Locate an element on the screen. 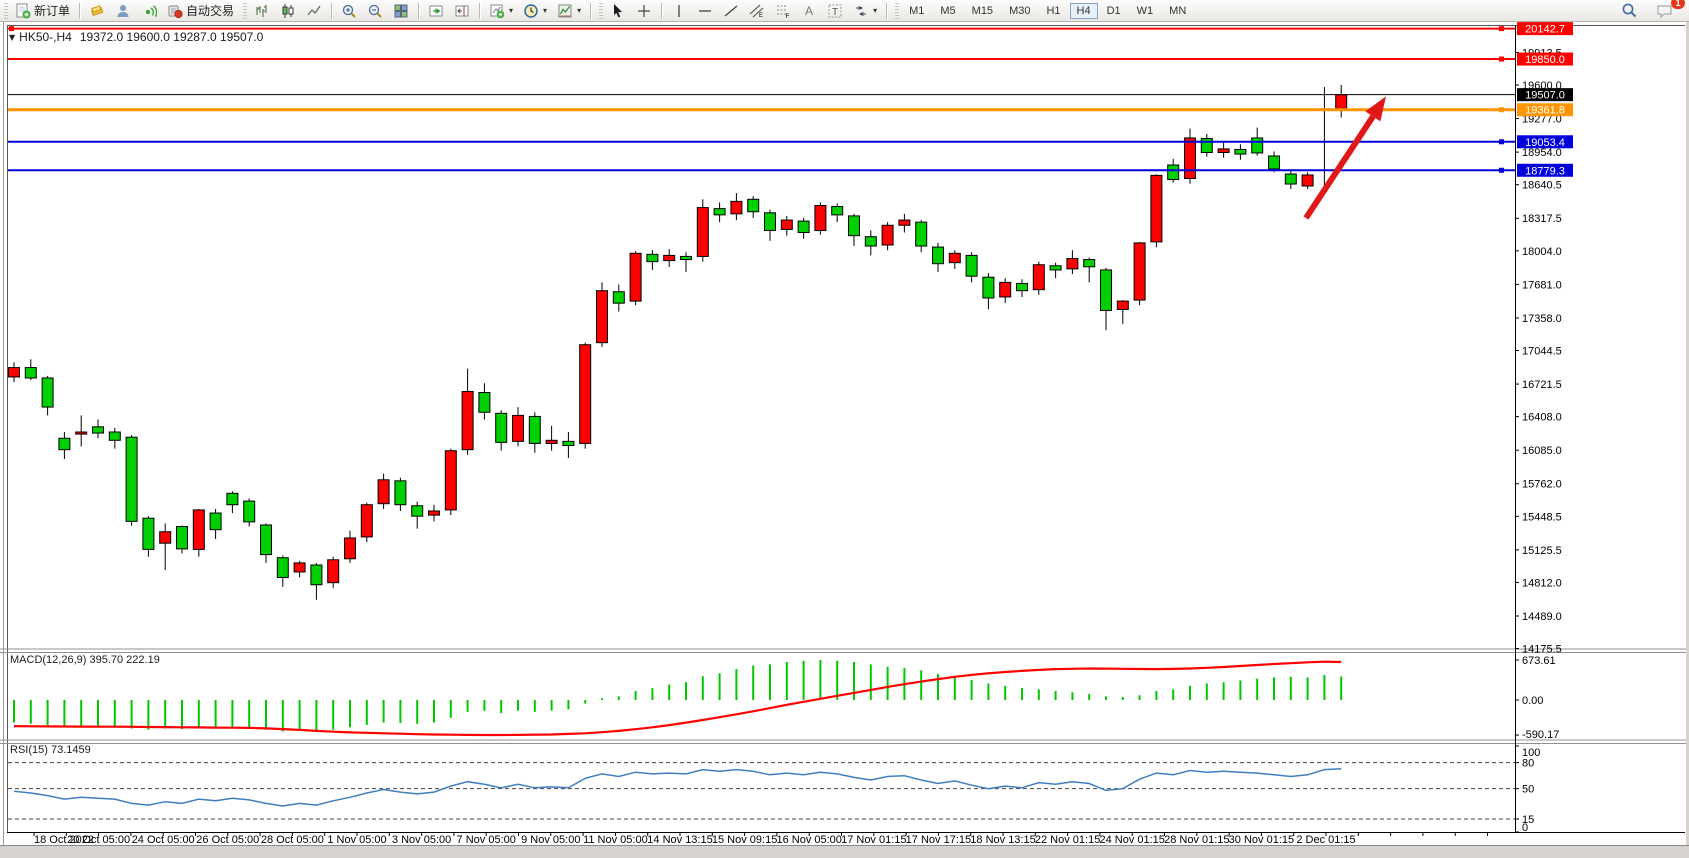 Image resolution: width=1689 pixels, height=858 pixels. arrows-tool-button: ▾ is located at coordinates (865, 11).